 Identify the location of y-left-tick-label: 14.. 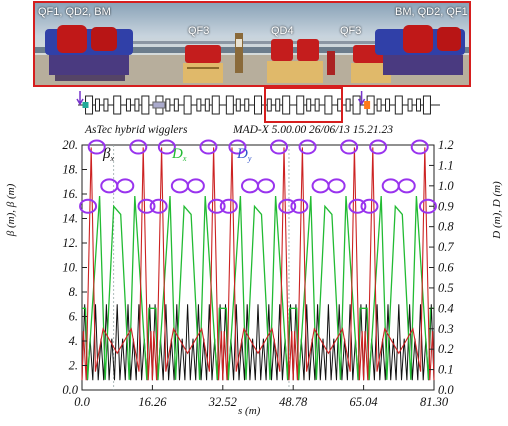
(70, 219).